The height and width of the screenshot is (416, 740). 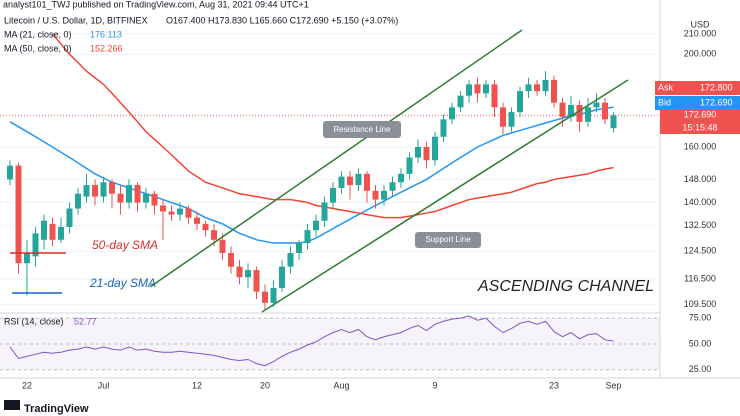 I want to click on resistance-box, so click(x=362, y=129).